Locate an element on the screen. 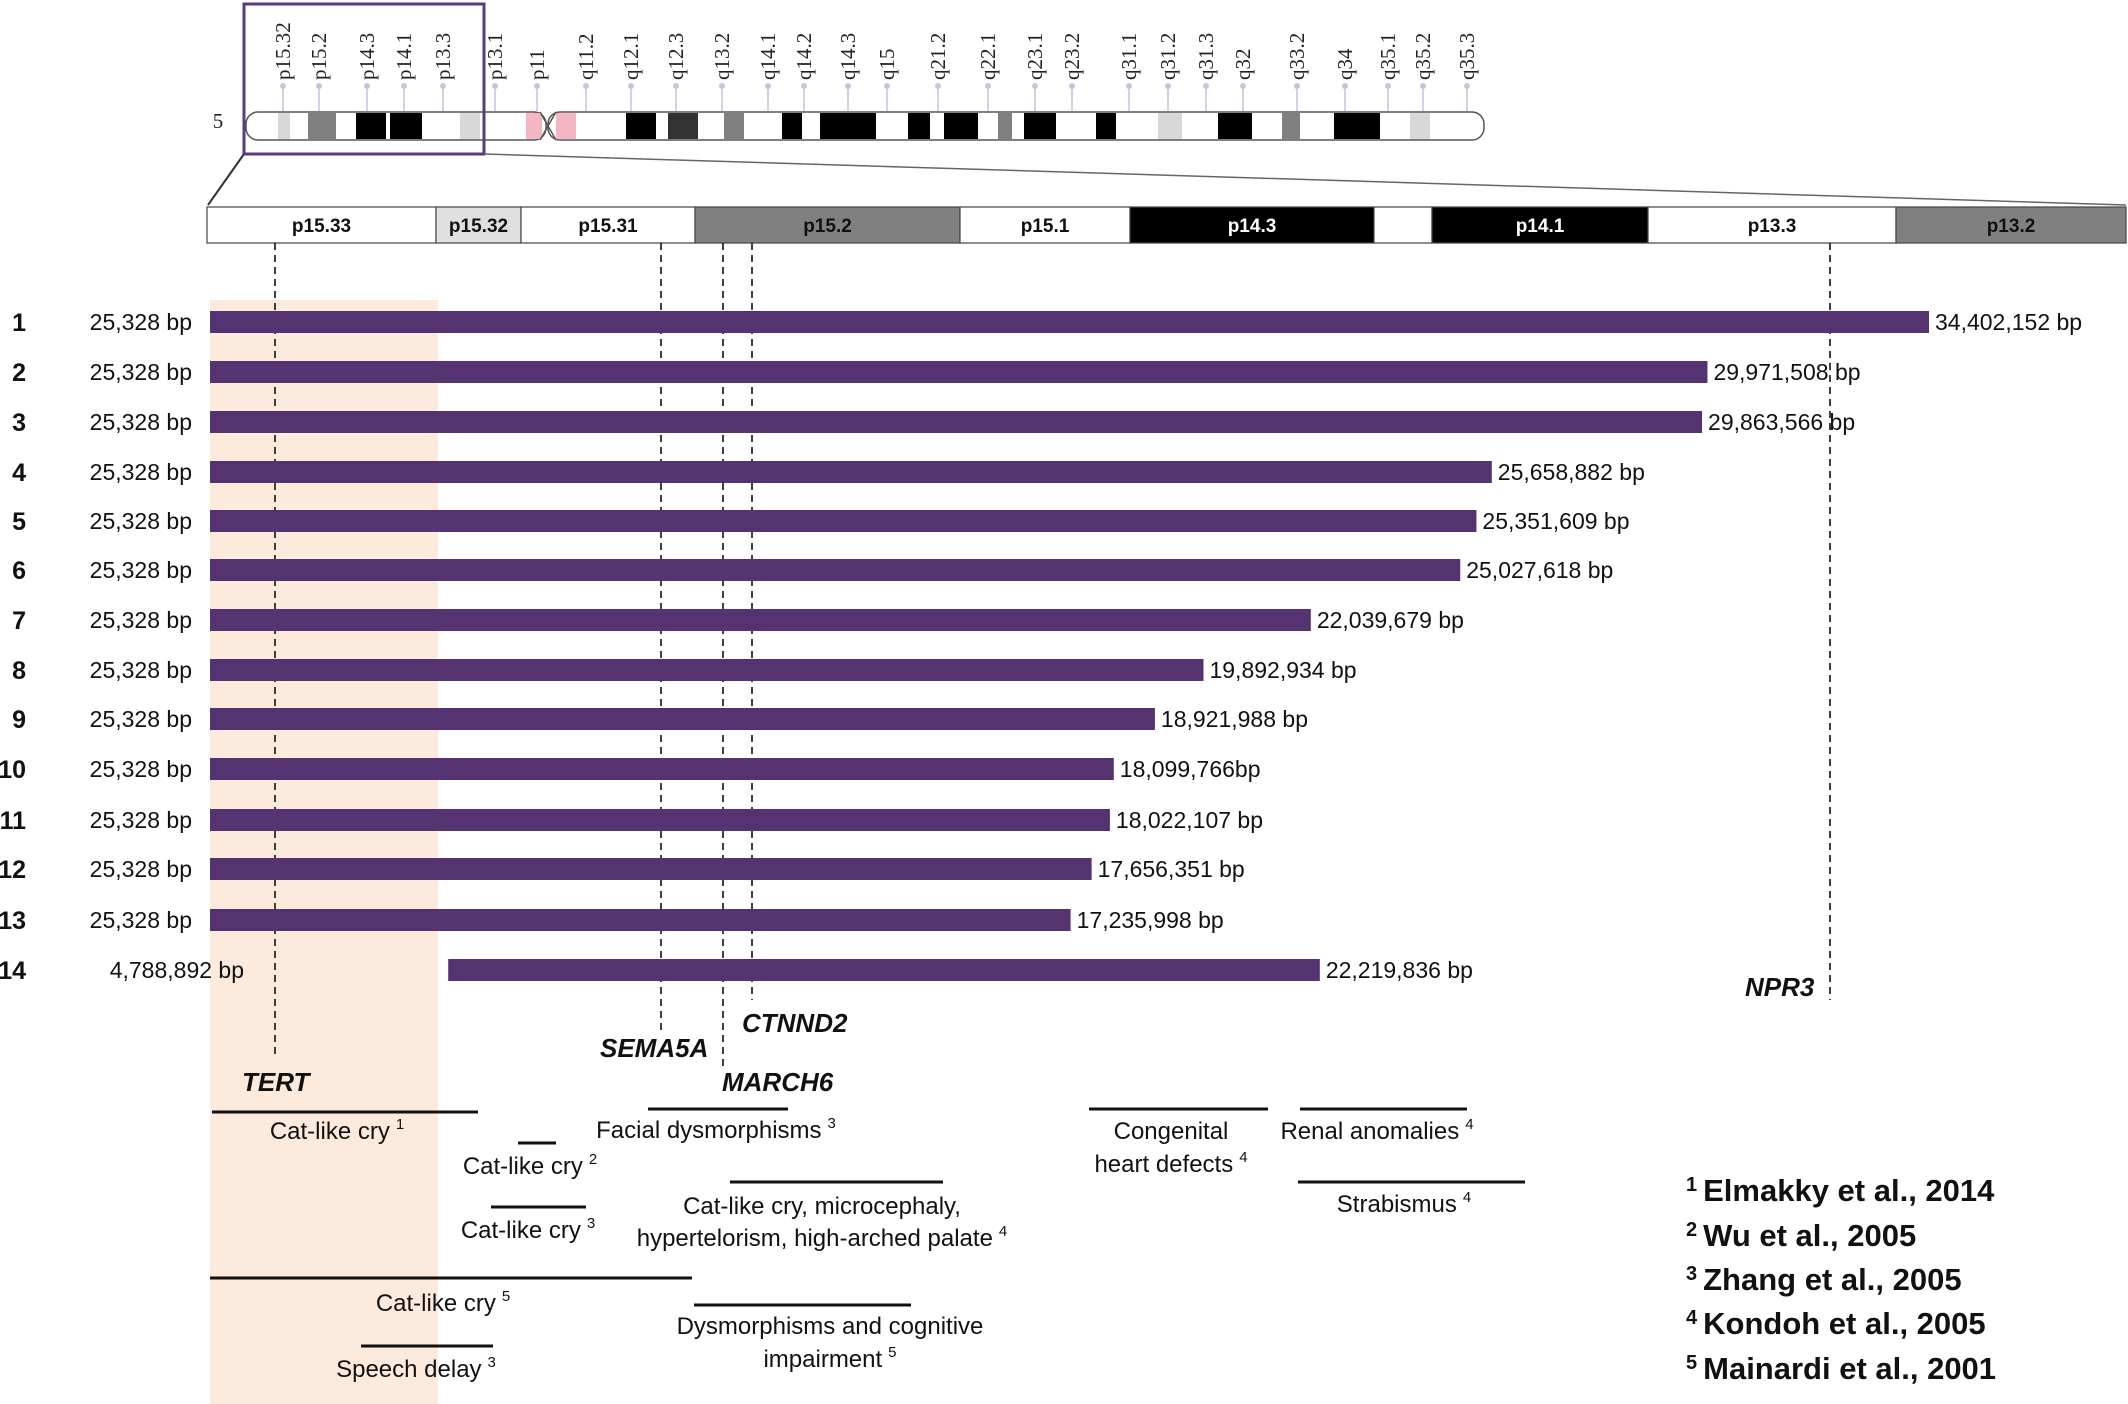  ideogram-band-label: p15.32 is located at coordinates (283, 51).